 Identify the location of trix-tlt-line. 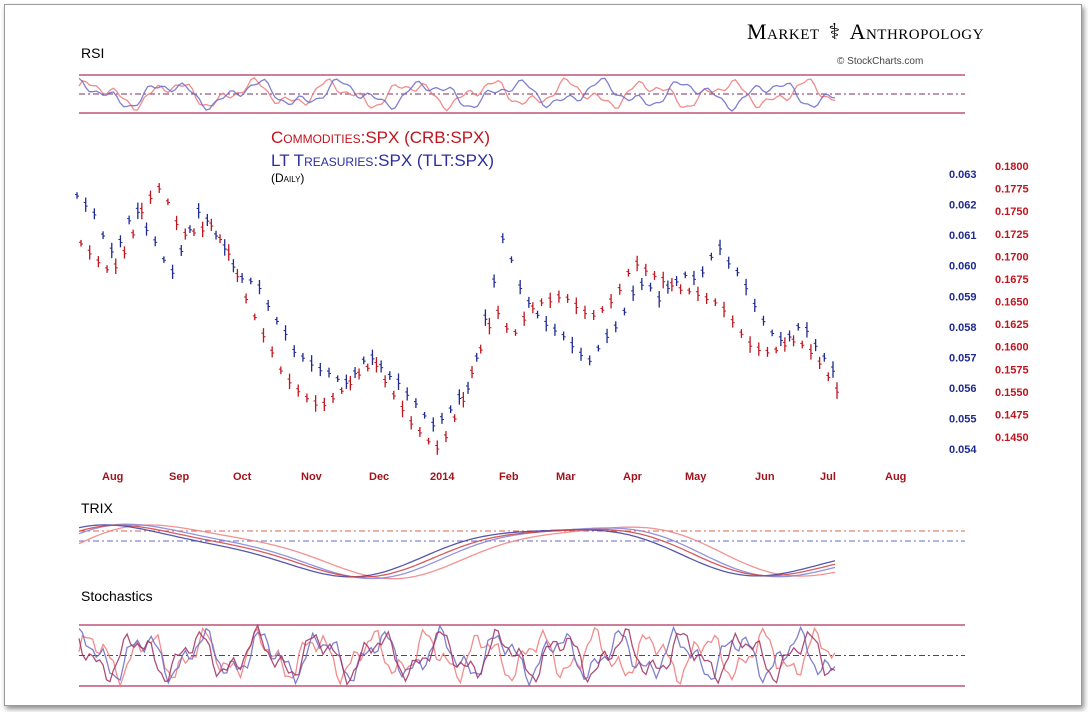
(457, 551).